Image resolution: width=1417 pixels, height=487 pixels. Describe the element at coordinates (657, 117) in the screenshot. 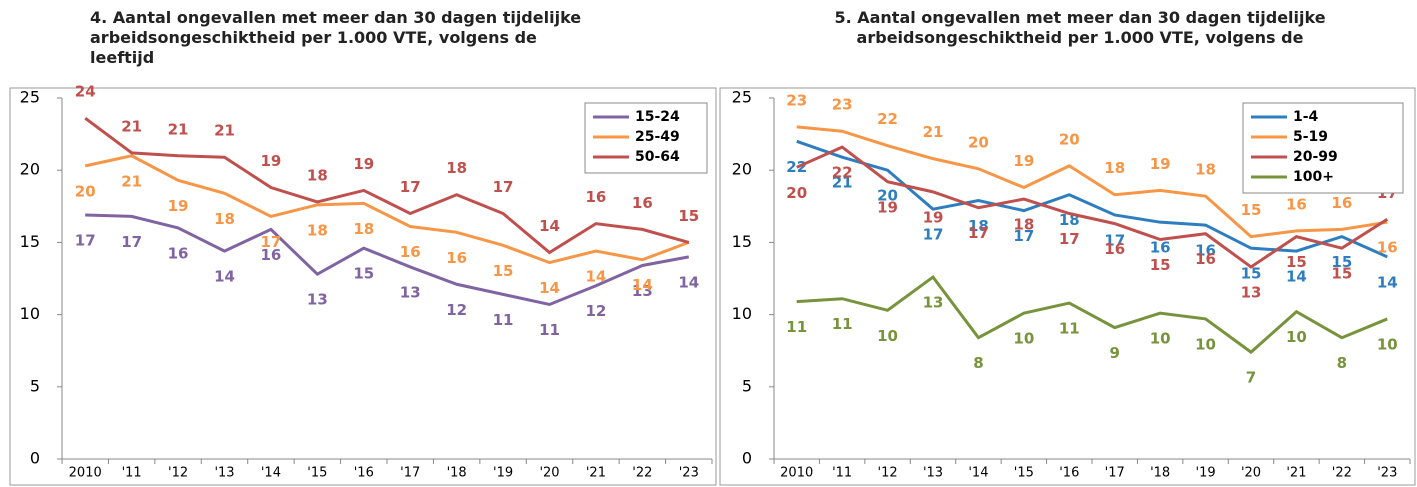

I see `legend-label: 15-24` at that location.